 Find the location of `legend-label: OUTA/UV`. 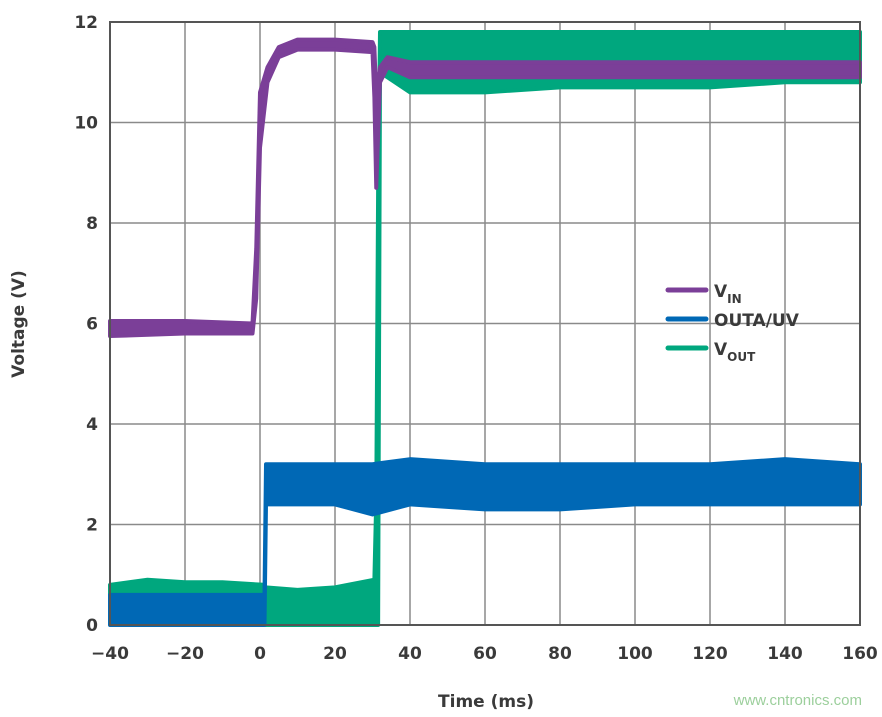

legend-label: OUTA/UV is located at coordinates (757, 321).